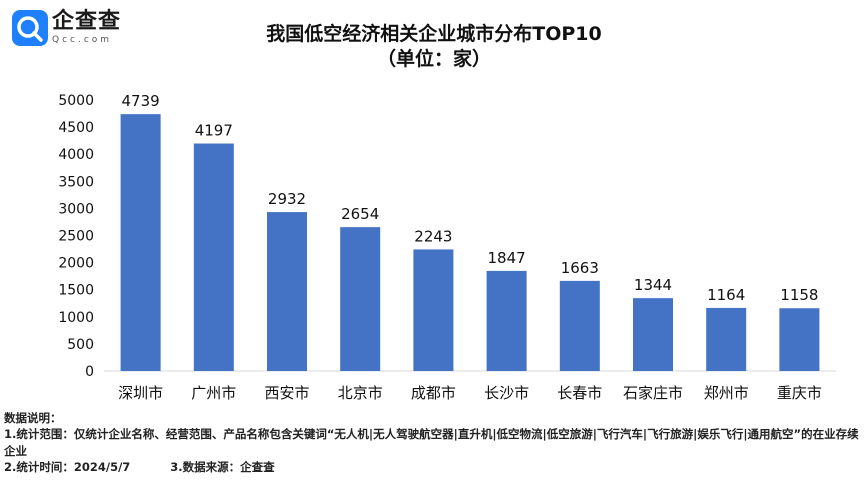 The image size is (868, 490). What do you see at coordinates (76, 128) in the screenshot?
I see `y-tick-label: 4500` at bounding box center [76, 128].